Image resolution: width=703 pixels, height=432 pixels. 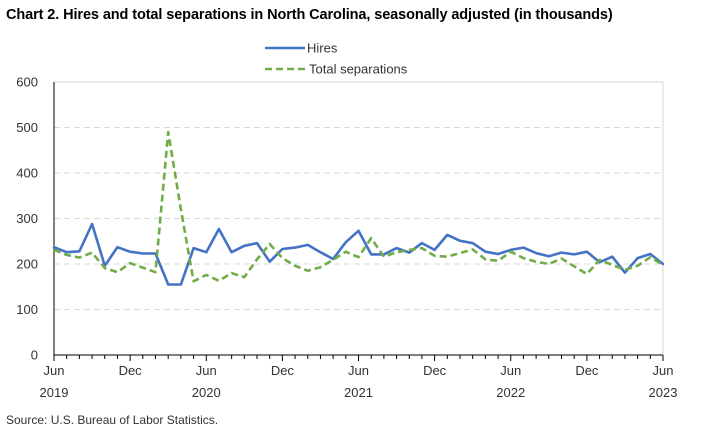 I want to click on series-hires, so click(x=358, y=254).